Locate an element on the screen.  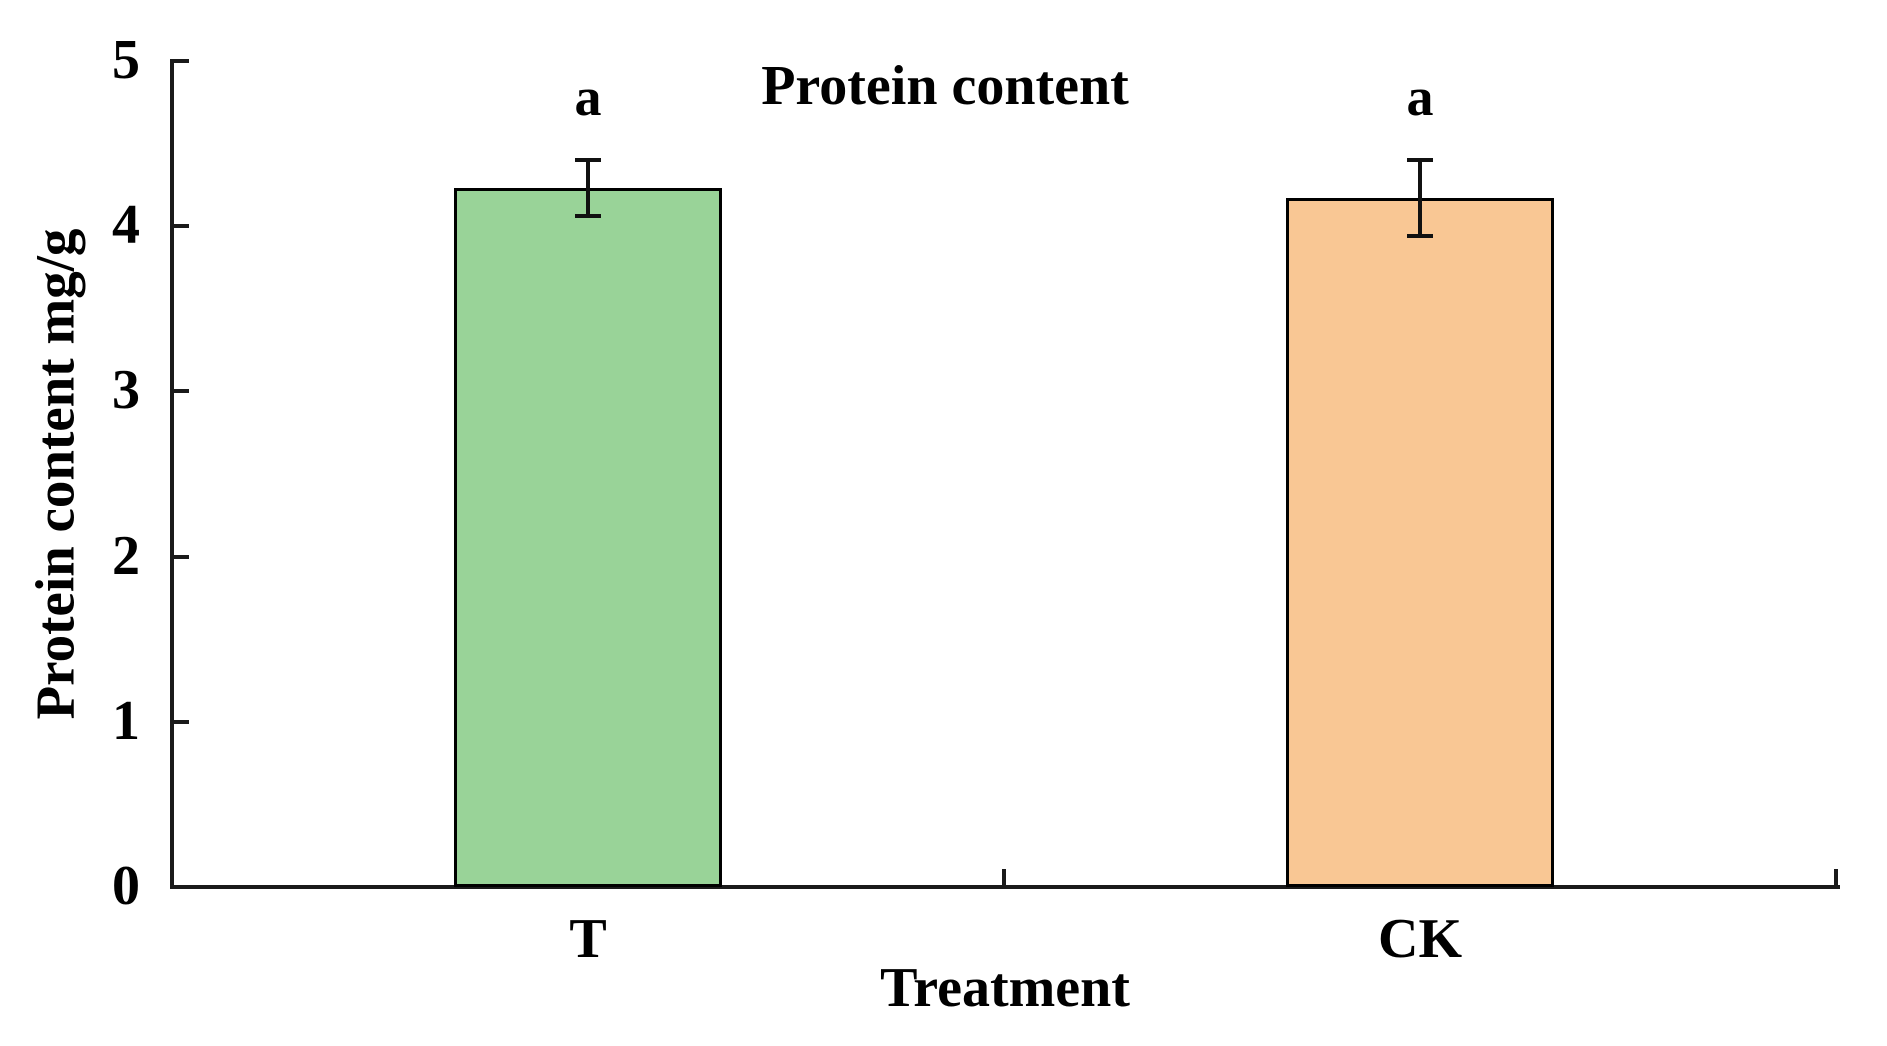
y-tick-label: 2 is located at coordinates (126, 555).